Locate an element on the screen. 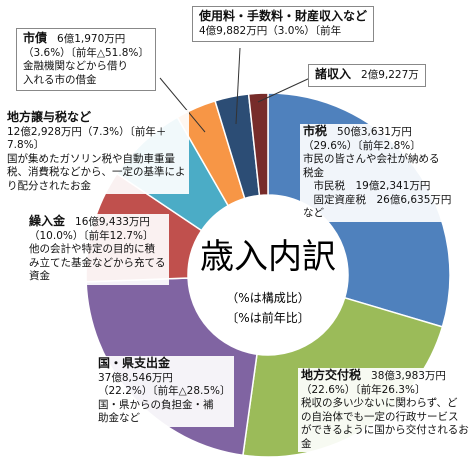 The width and height of the screenshot is (474, 474). label-line: 助金など is located at coordinates (119, 418).